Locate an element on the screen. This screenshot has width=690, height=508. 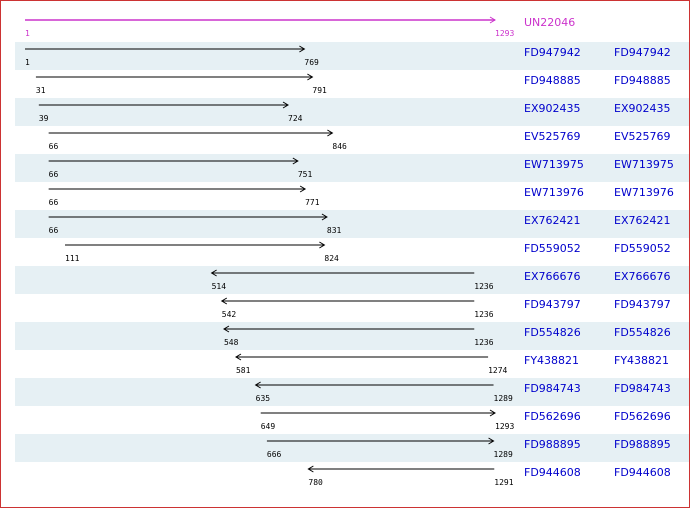
position-label: 1293 is located at coordinates (504, 33).